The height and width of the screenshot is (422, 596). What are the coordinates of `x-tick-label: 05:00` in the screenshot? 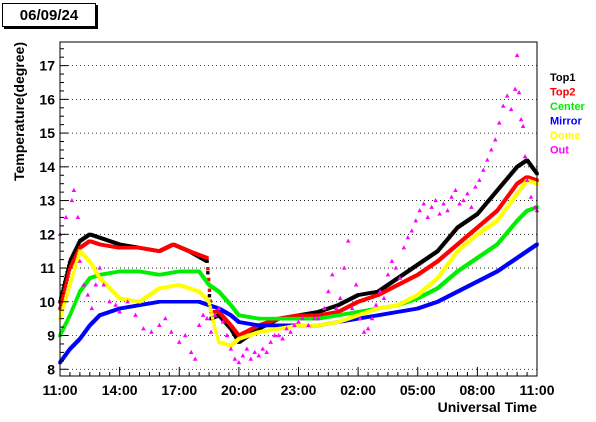 It's located at (418, 390).